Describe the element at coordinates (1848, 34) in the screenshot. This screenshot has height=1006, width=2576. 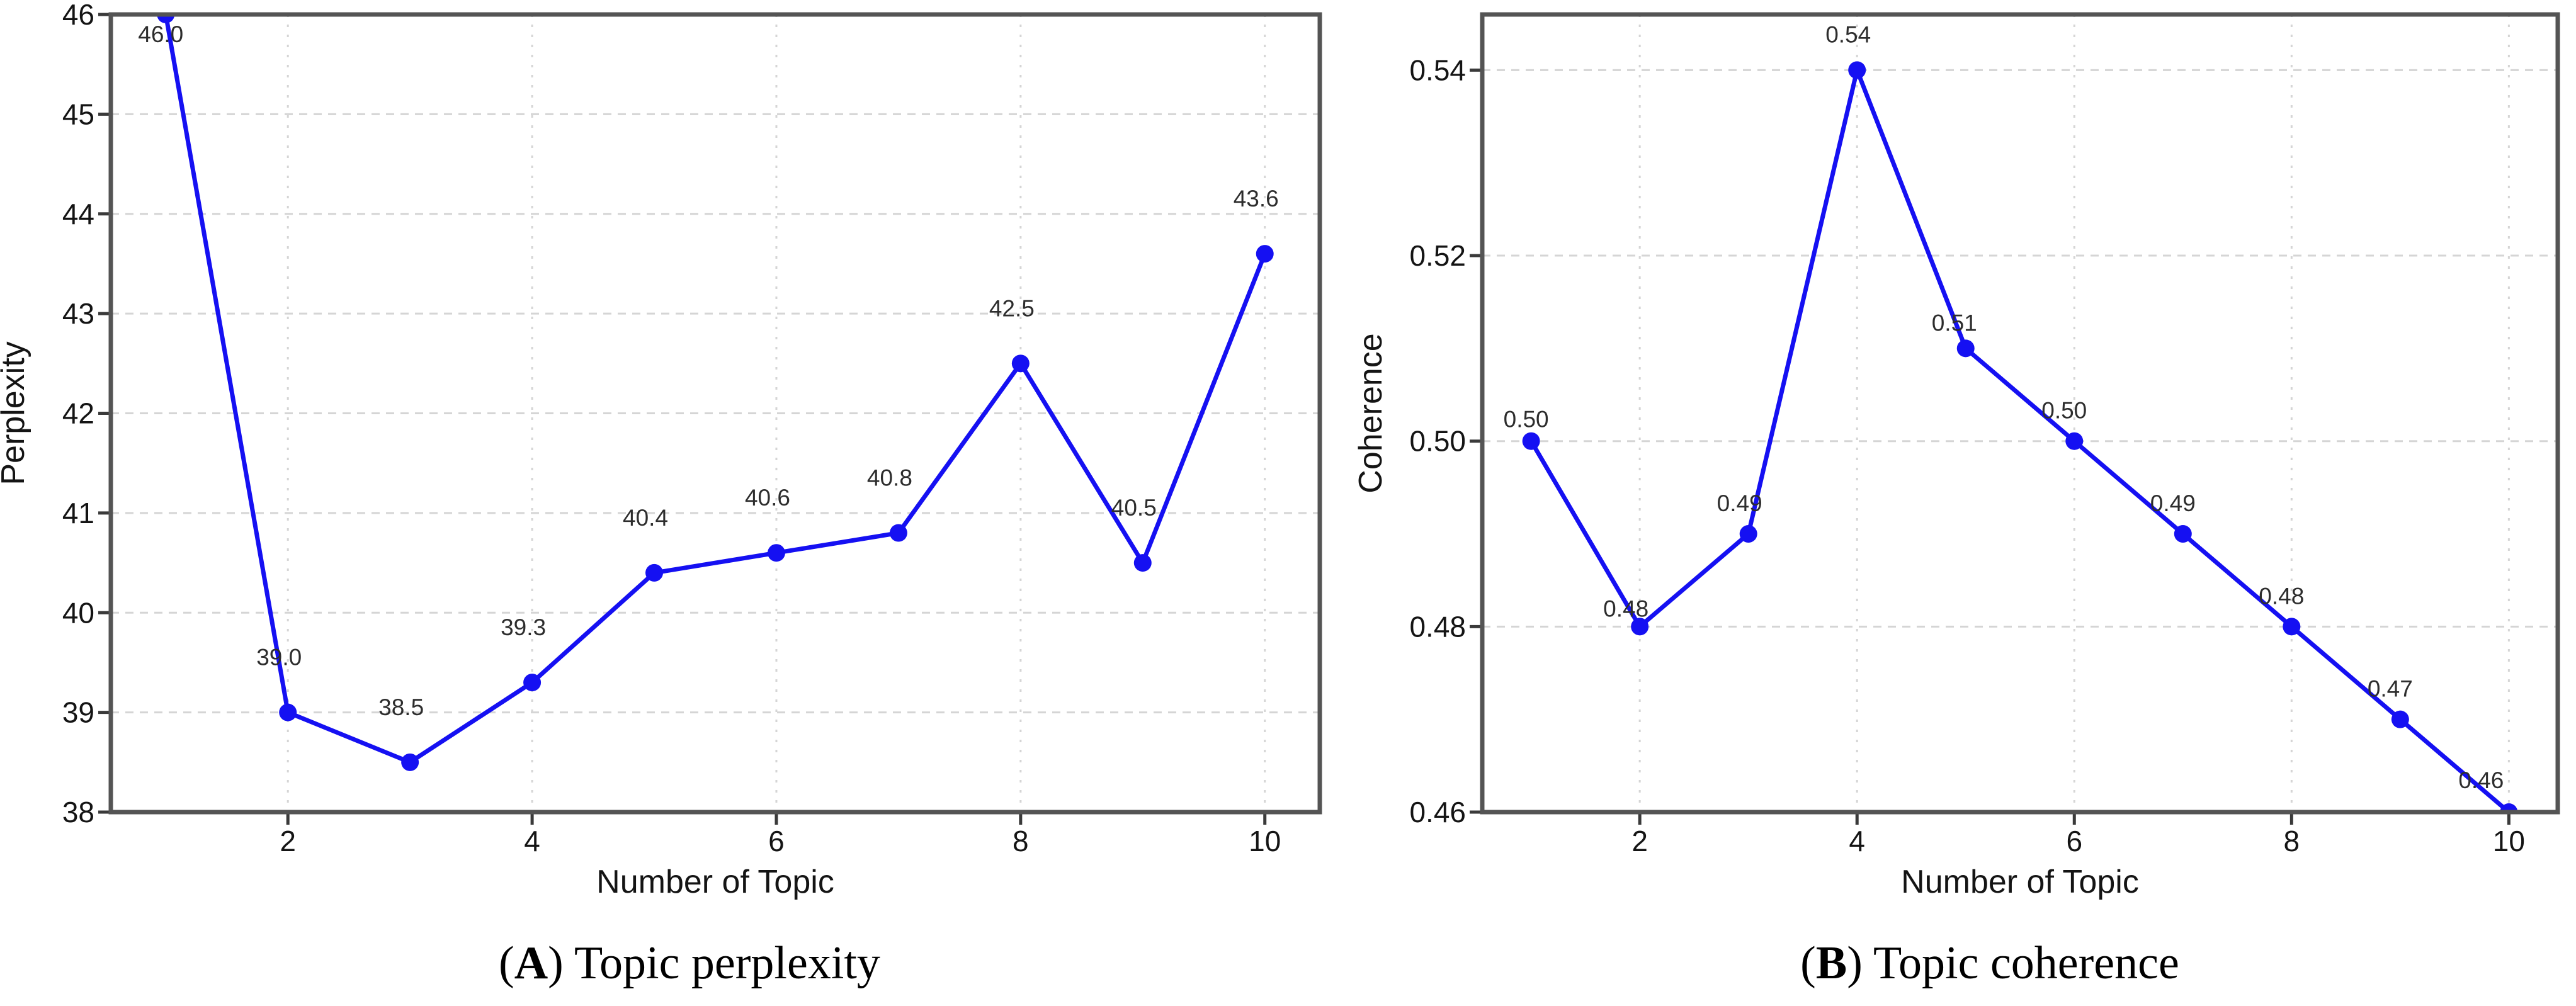
I see `data-point-label: 0.54` at that location.